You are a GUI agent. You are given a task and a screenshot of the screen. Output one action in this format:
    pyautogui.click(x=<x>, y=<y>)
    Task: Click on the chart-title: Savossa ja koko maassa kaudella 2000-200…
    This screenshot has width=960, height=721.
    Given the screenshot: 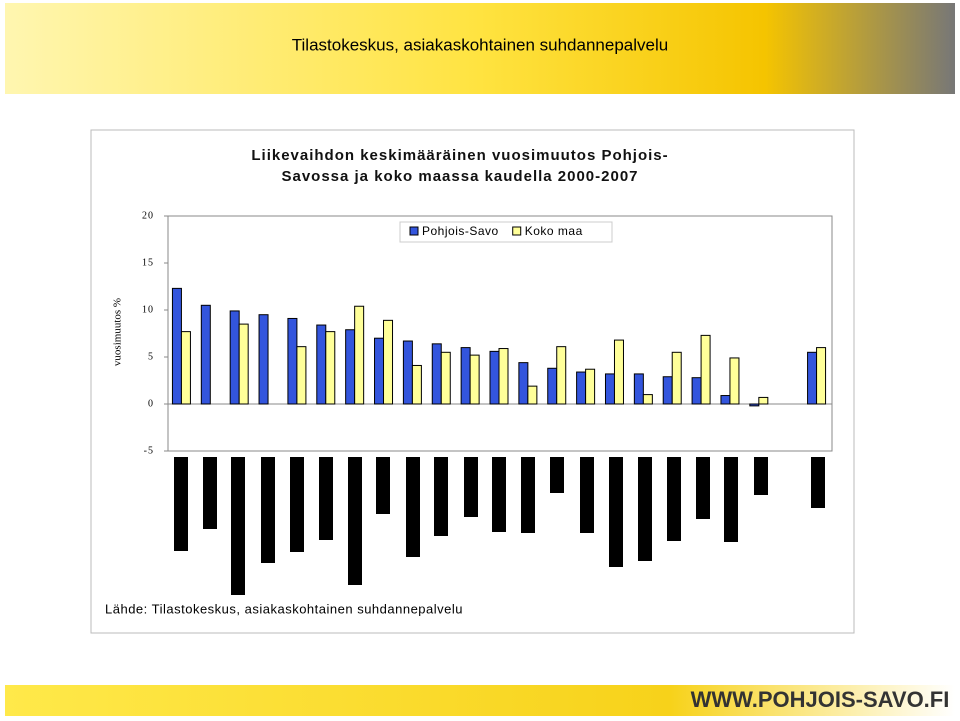 What is the action you would take?
    pyautogui.click(x=459, y=176)
    